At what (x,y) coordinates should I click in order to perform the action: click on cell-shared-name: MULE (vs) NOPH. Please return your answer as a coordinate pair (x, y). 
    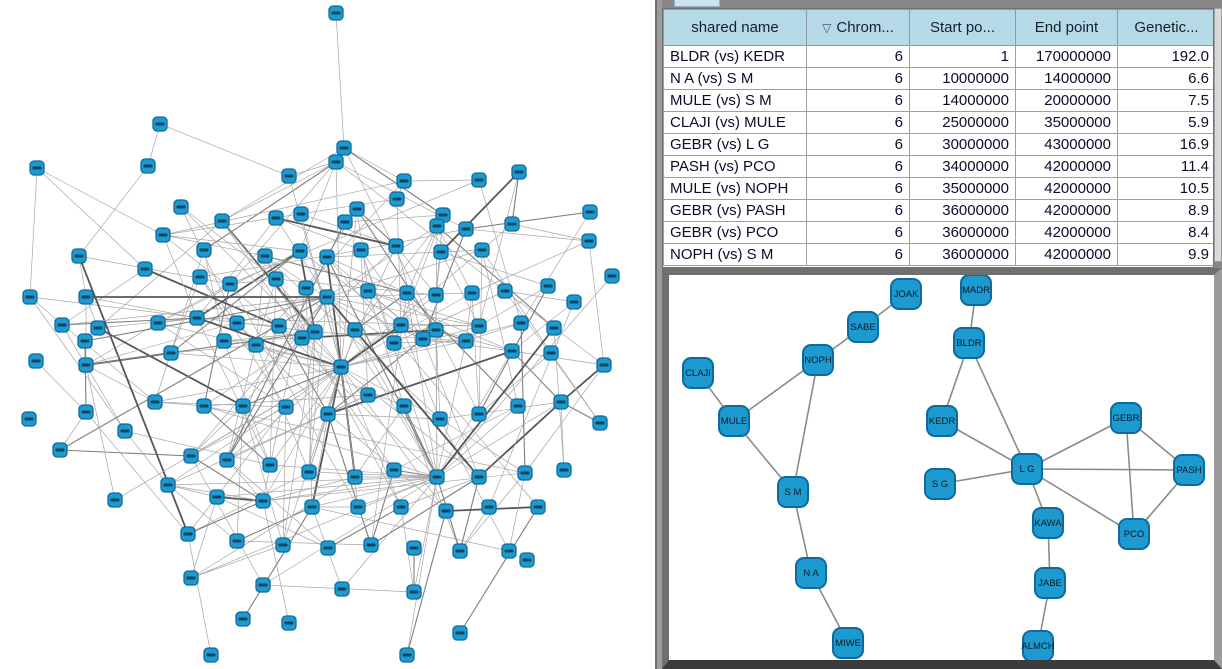
    Looking at the image, I should click on (735, 188).